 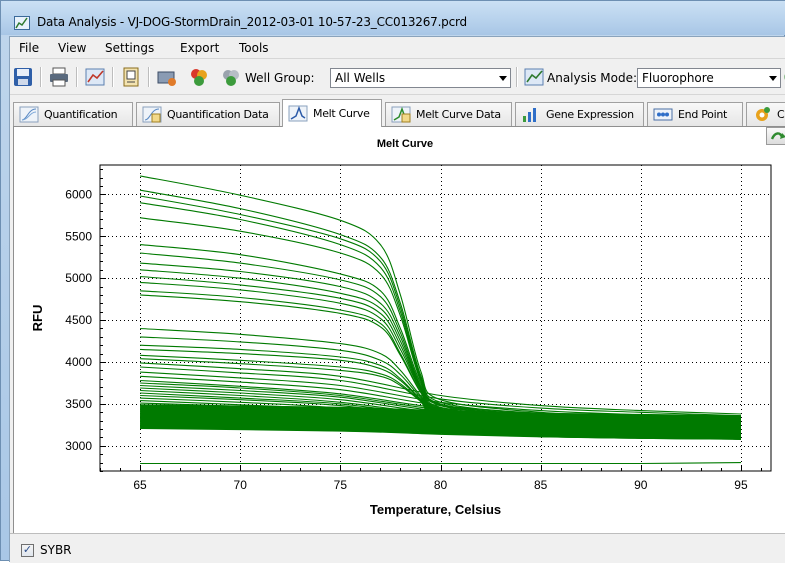 I want to click on tab-quantification: Quantification, so click(x=73, y=114).